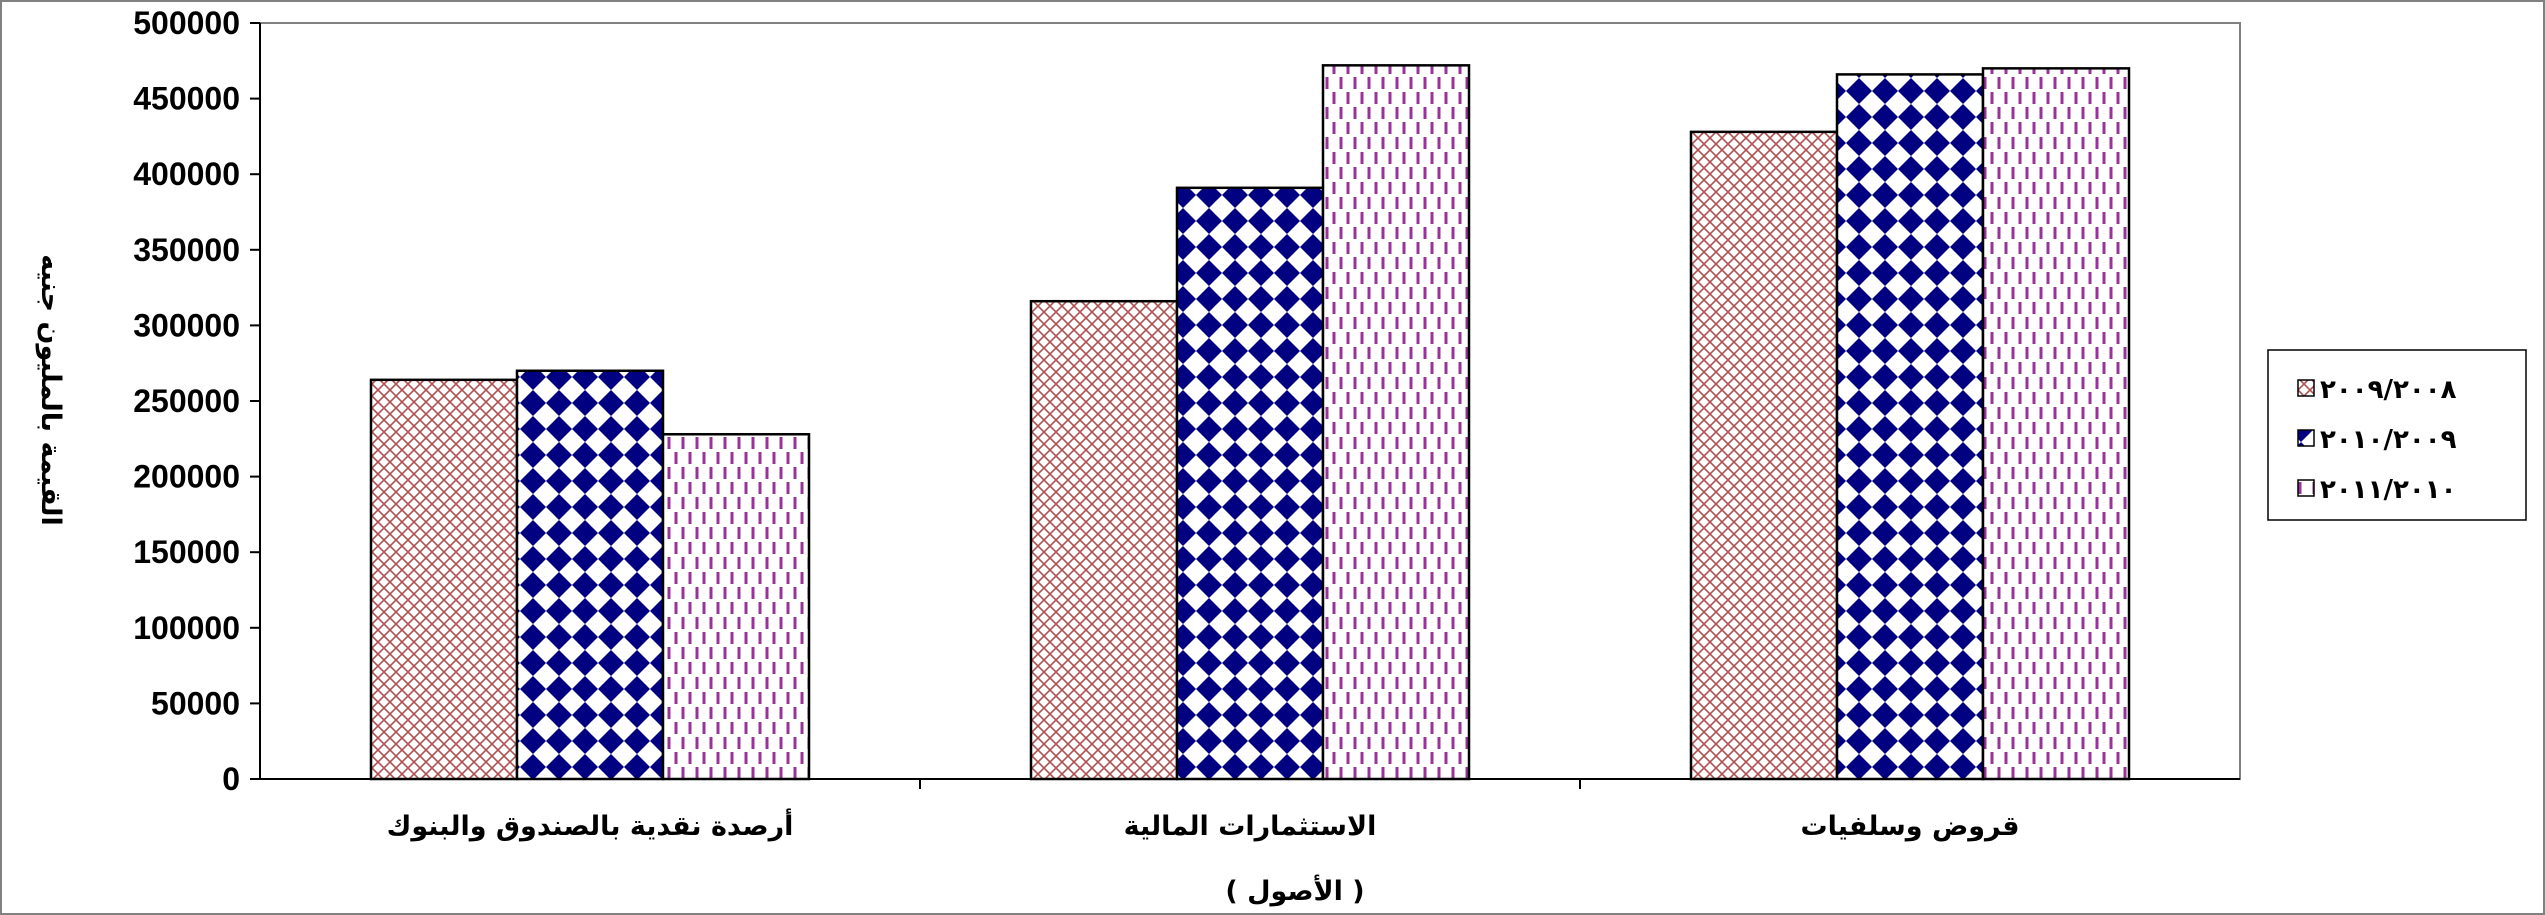 The height and width of the screenshot is (915, 2545). I want to click on y-tick-label: 50000, so click(195, 703).